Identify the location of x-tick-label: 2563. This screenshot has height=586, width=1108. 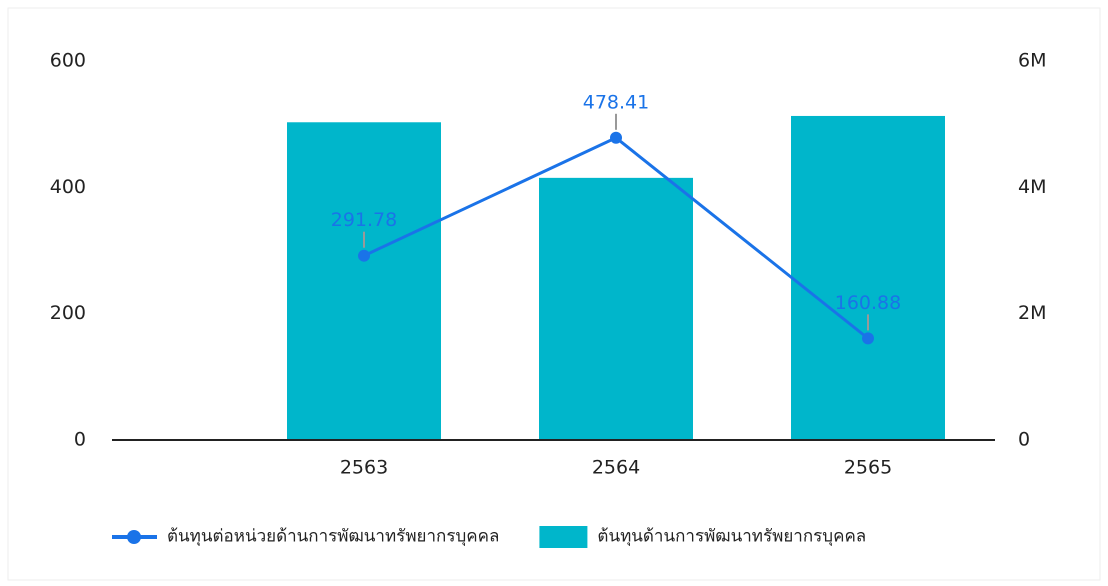
(364, 468).